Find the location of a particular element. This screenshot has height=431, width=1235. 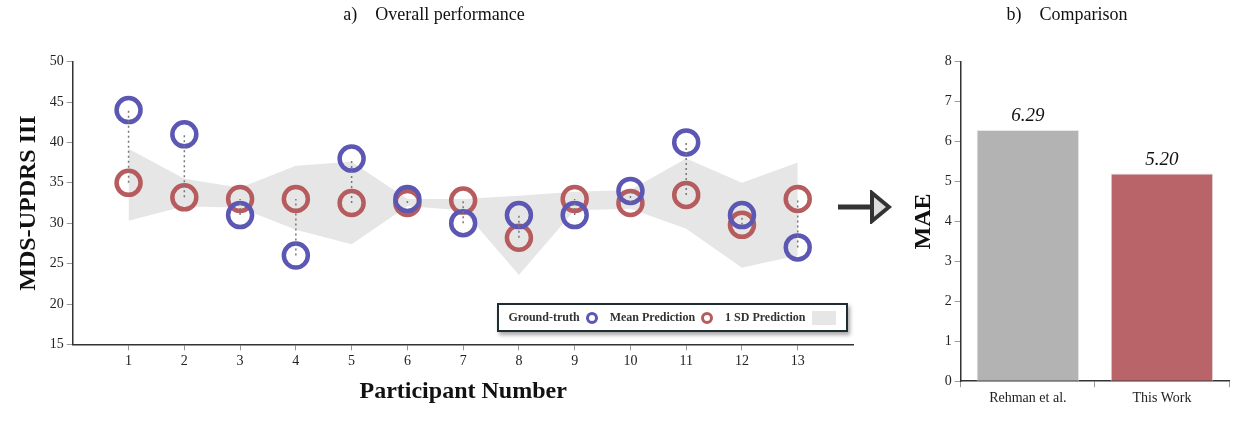

x-tick-label: 12 is located at coordinates (741, 361).